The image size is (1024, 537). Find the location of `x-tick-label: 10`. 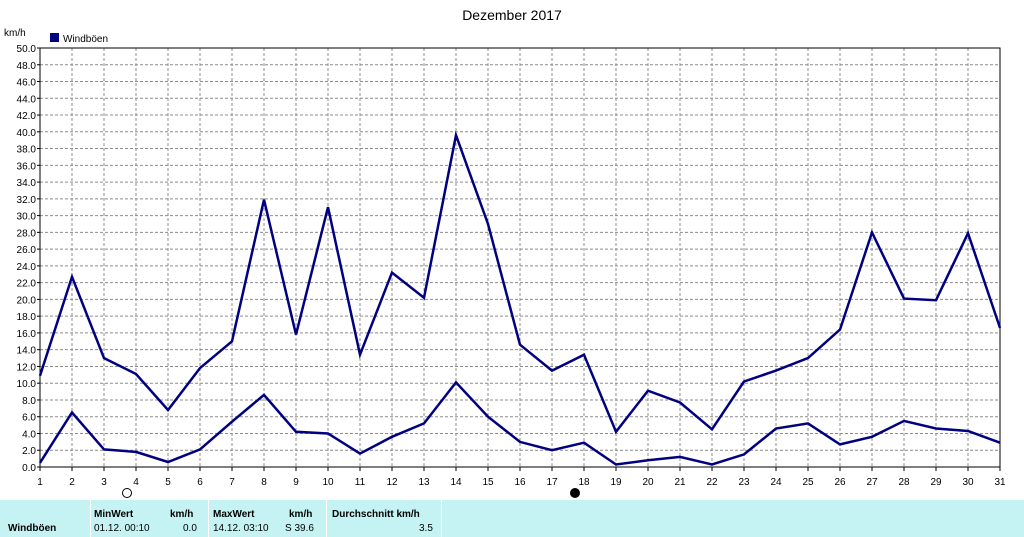

x-tick-label: 10 is located at coordinates (328, 482).